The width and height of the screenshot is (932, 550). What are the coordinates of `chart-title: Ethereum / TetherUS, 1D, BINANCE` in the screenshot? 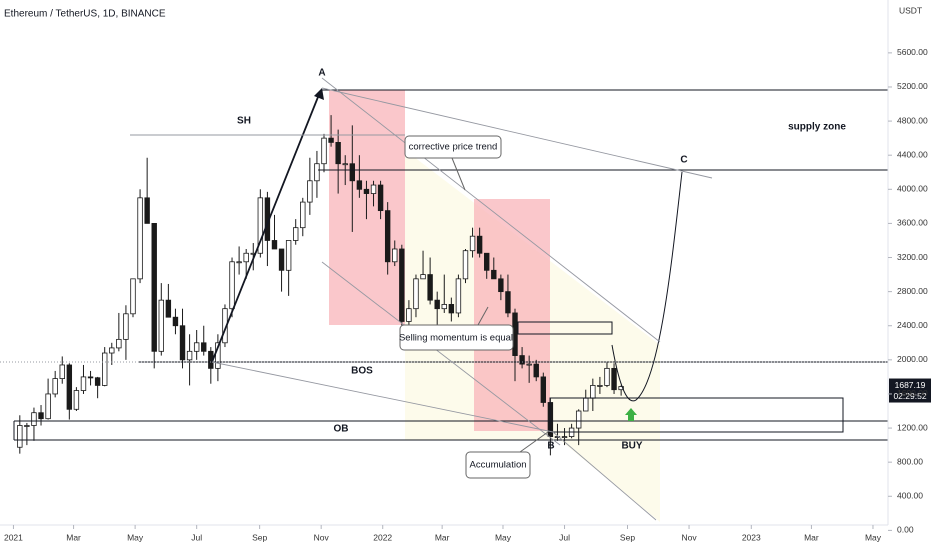 It's located at (85, 14).